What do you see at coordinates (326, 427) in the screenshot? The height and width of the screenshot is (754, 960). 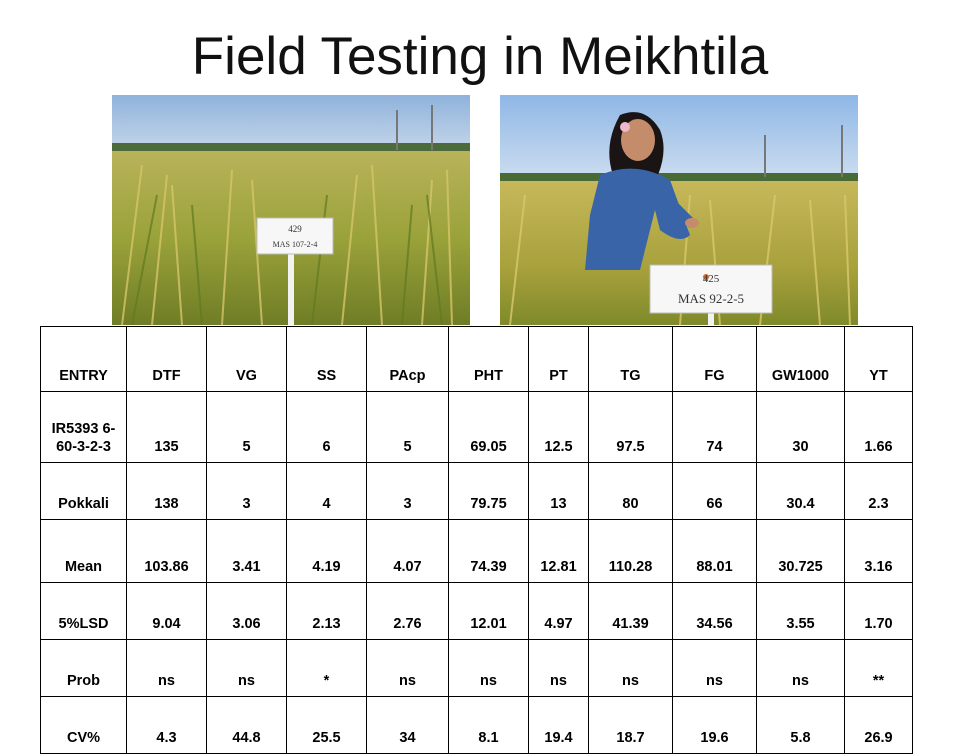 I see `table-cell: 6` at bounding box center [326, 427].